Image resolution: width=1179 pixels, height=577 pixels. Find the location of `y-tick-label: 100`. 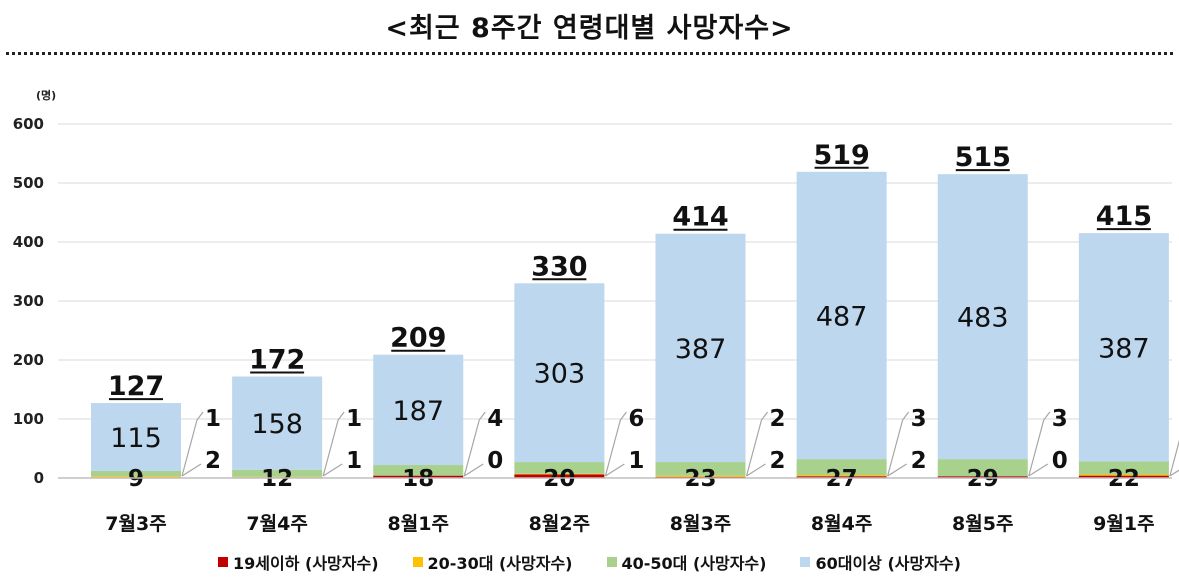

y-tick-label: 100 is located at coordinates (28, 419).